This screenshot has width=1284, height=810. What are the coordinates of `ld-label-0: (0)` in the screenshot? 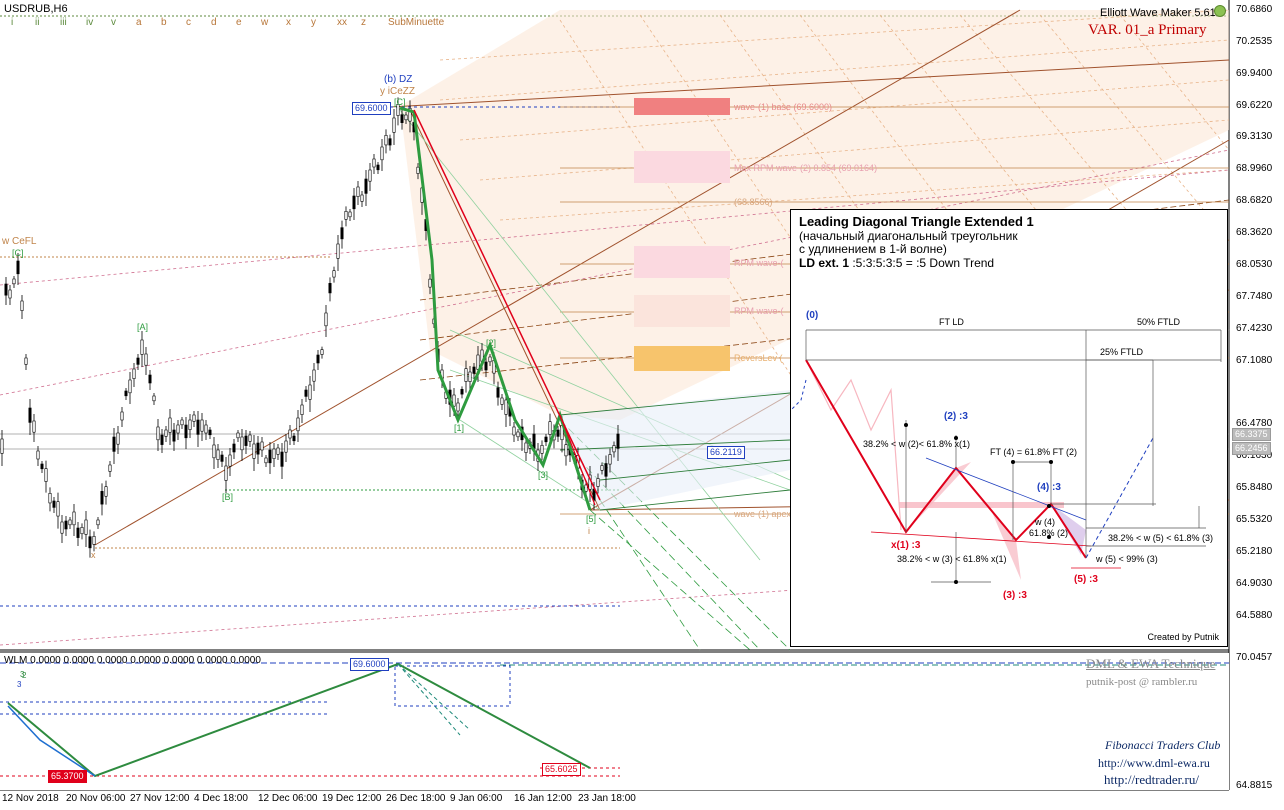 It's located at (812, 315).